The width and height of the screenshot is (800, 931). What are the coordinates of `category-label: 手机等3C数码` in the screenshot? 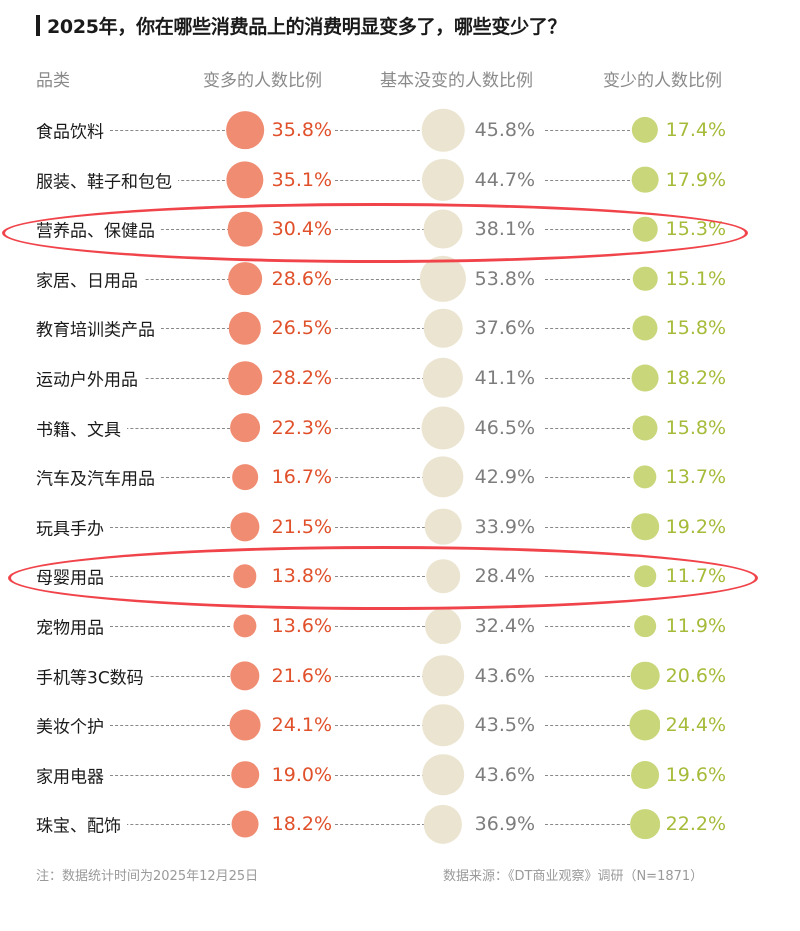 It's located at (93, 676).